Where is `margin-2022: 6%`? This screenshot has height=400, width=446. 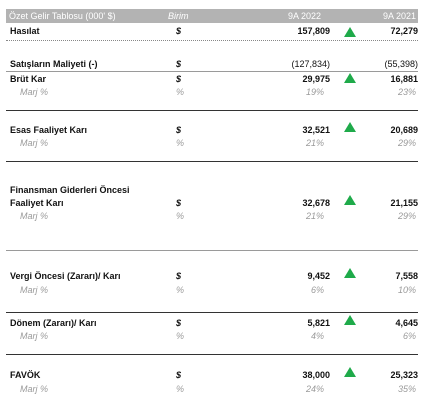
margin-2022: 6% is located at coordinates (317, 290).